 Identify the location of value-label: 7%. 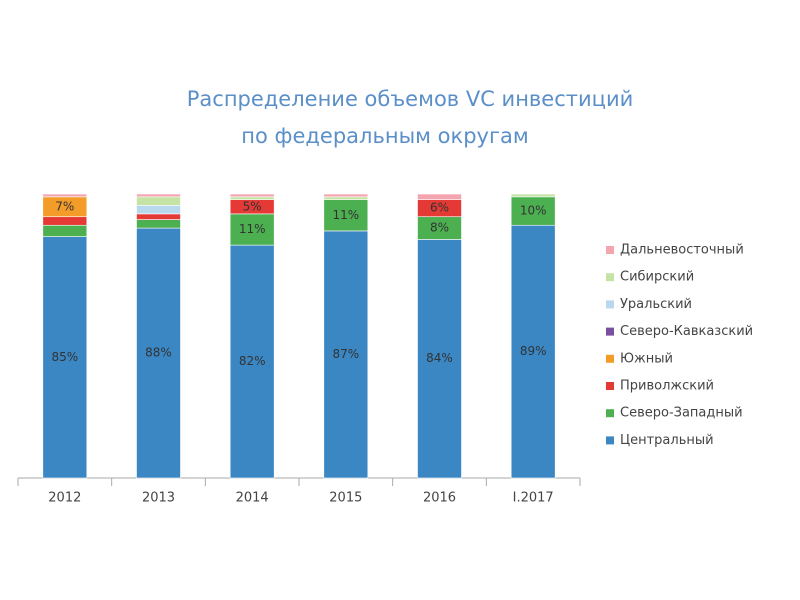
(64, 206).